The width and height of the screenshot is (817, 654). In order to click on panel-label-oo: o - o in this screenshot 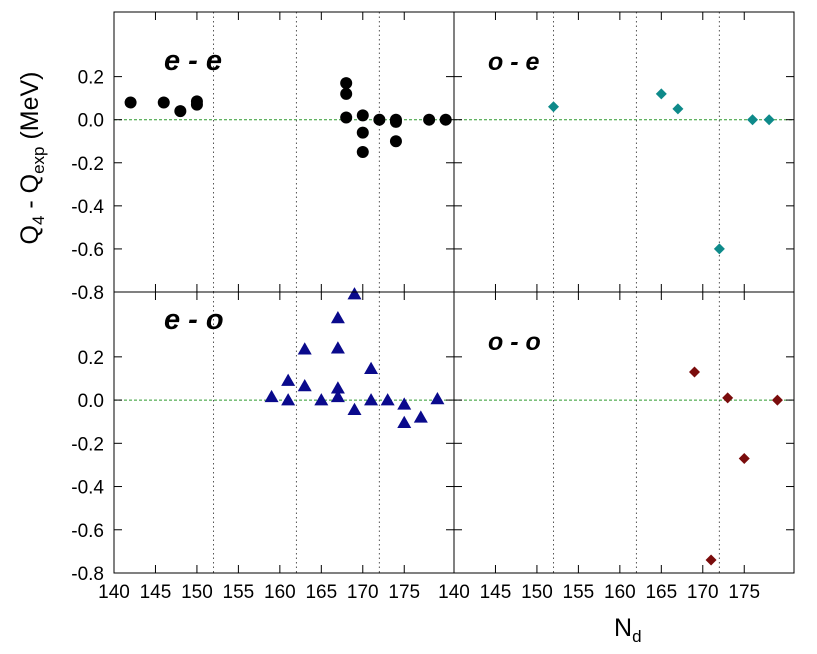, I will do `click(514, 342)`.